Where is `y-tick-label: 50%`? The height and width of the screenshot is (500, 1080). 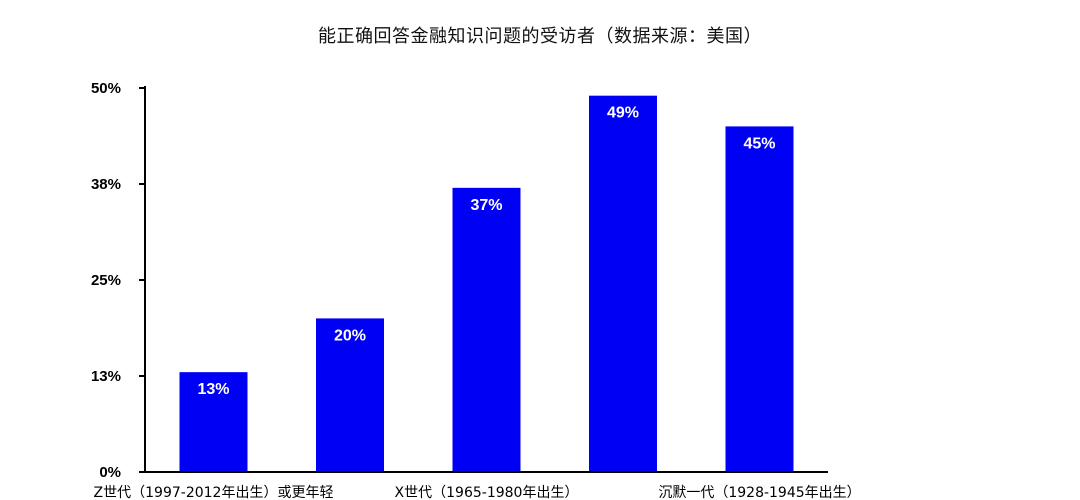
y-tick-label: 50% is located at coordinates (106, 88).